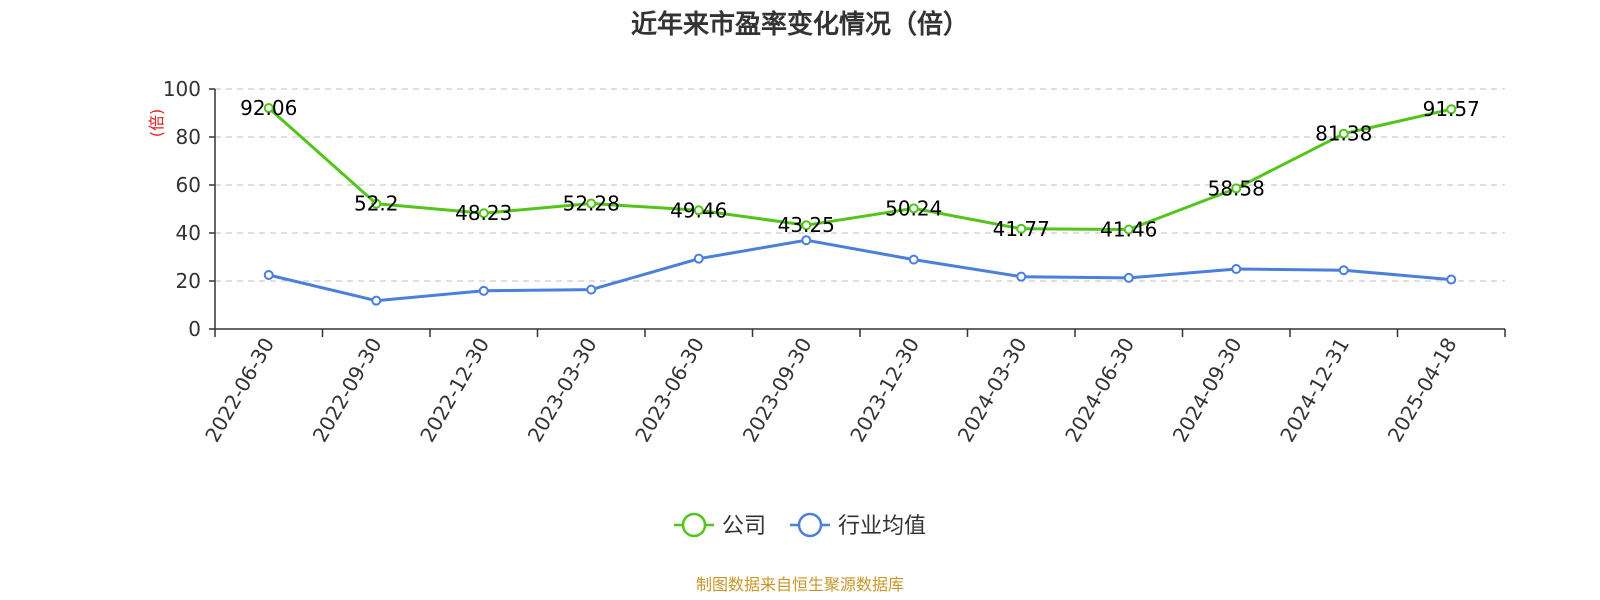  What do you see at coordinates (188, 185) in the screenshot?
I see `y-tick-label: 60` at bounding box center [188, 185].